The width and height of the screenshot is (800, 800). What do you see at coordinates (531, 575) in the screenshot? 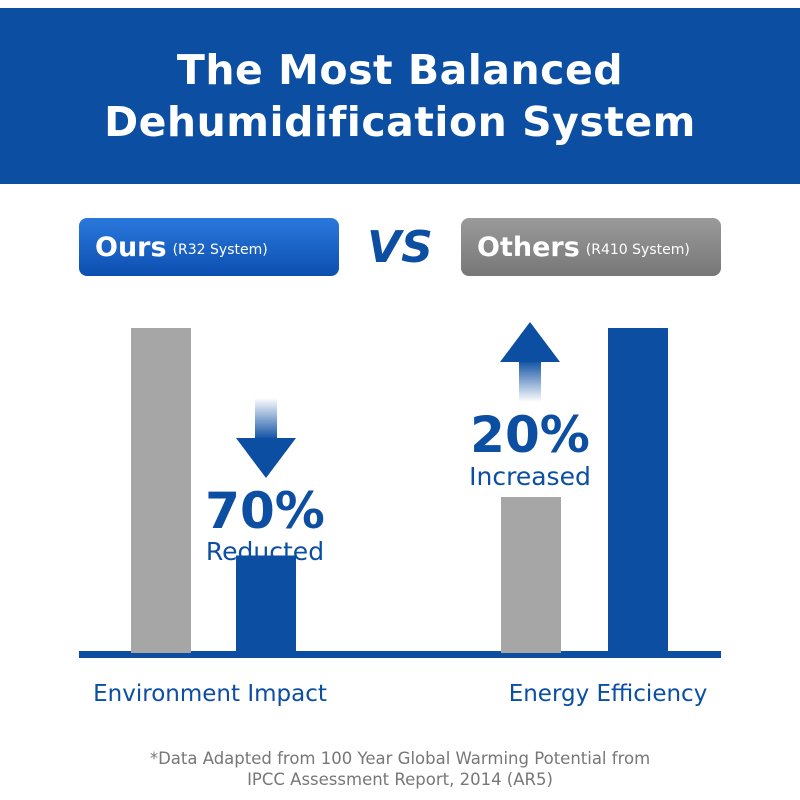
I see `bar-others-energy` at bounding box center [531, 575].